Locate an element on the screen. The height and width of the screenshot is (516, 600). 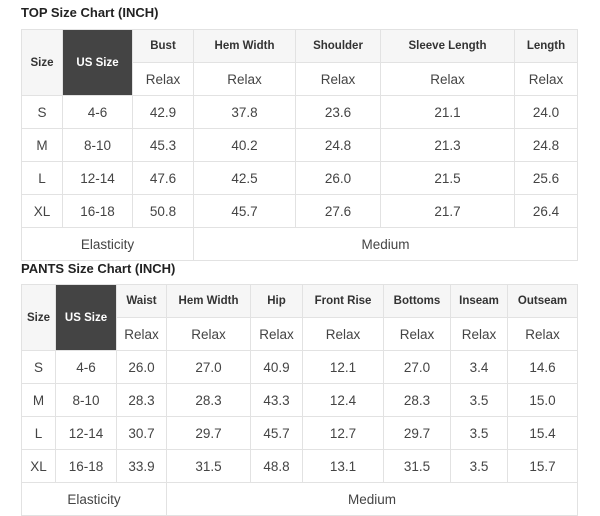
table-cell: 27.6 is located at coordinates (338, 211).